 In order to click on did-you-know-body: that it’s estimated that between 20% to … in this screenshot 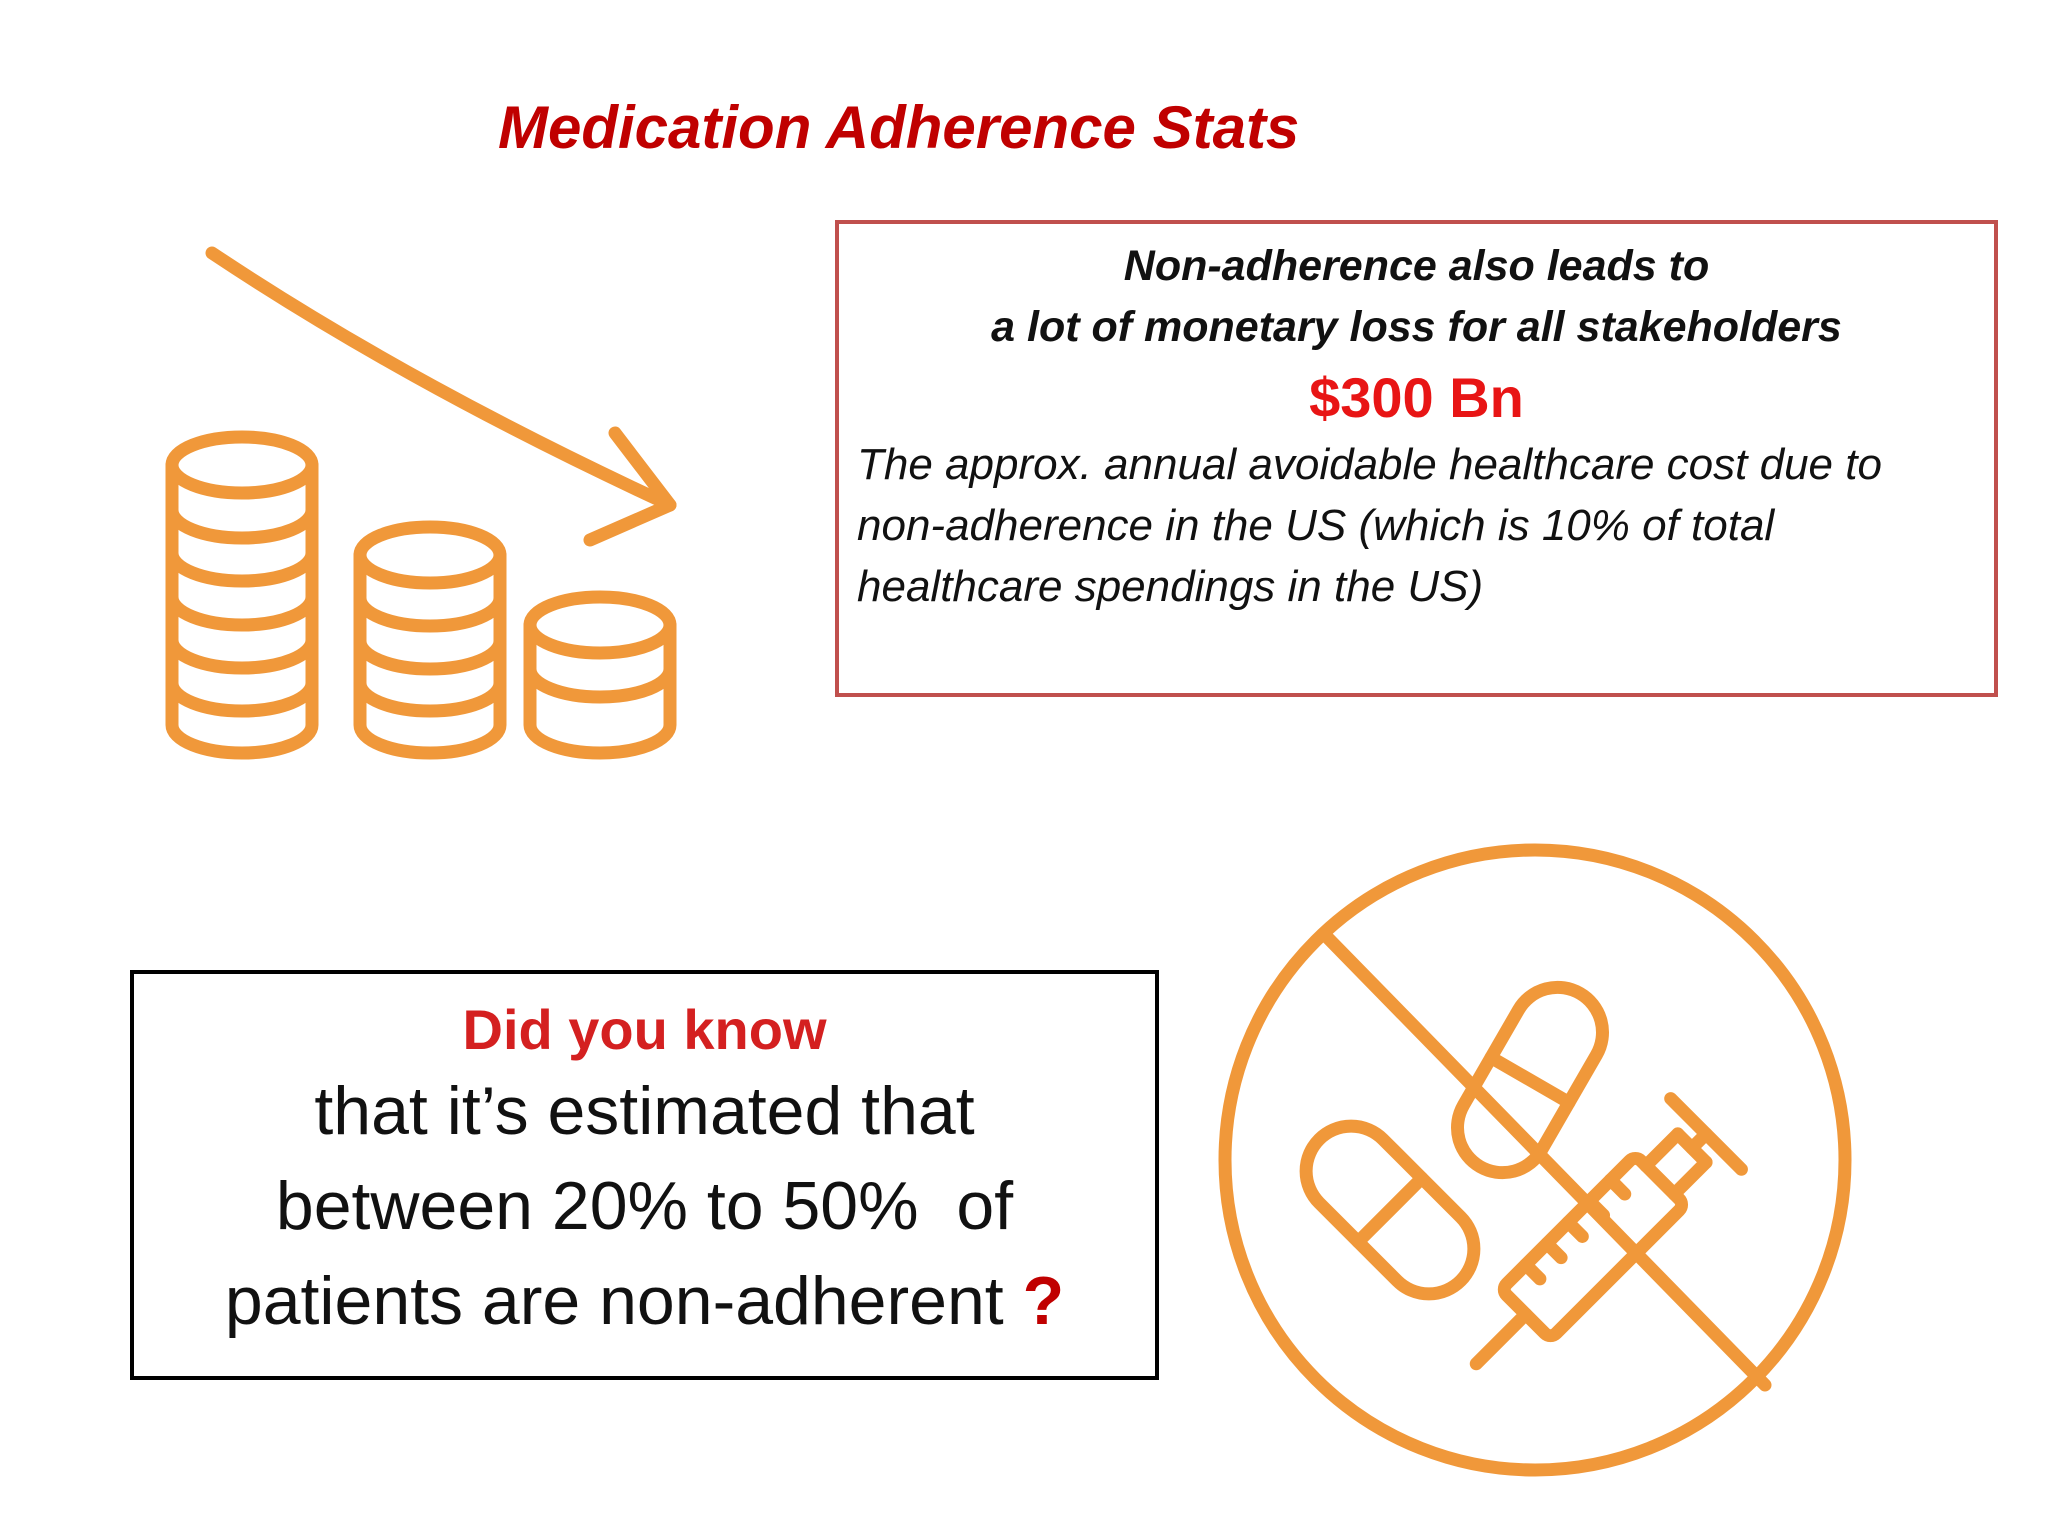, I will do `click(644, 1206)`.